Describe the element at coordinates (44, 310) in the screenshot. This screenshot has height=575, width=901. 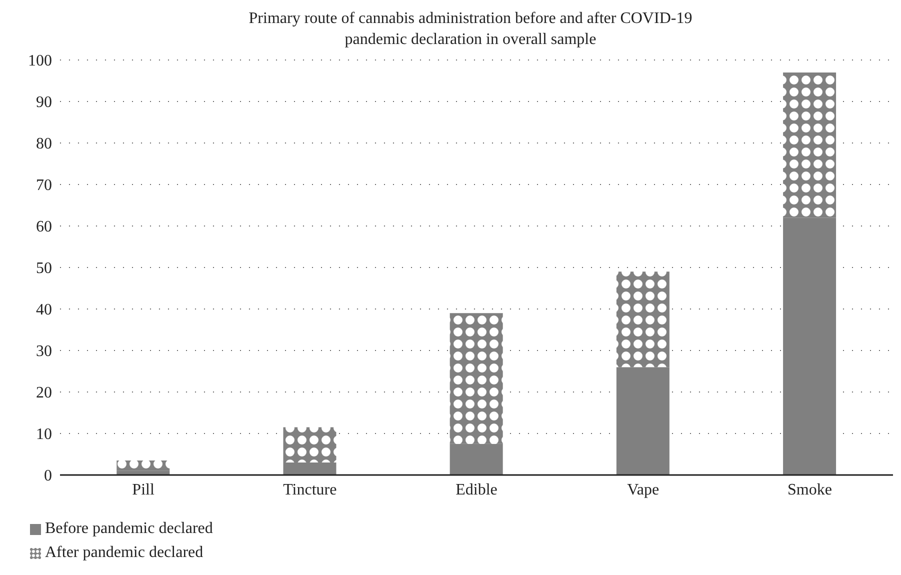
I see `y-tick-label: 40` at that location.